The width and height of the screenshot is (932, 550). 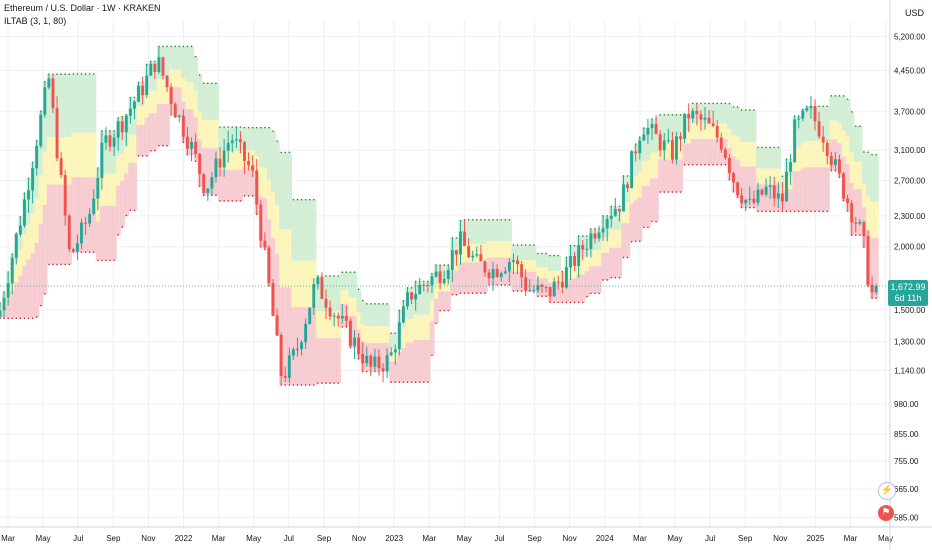 What do you see at coordinates (8, 538) in the screenshot?
I see `x-tick-label: Mar` at bounding box center [8, 538].